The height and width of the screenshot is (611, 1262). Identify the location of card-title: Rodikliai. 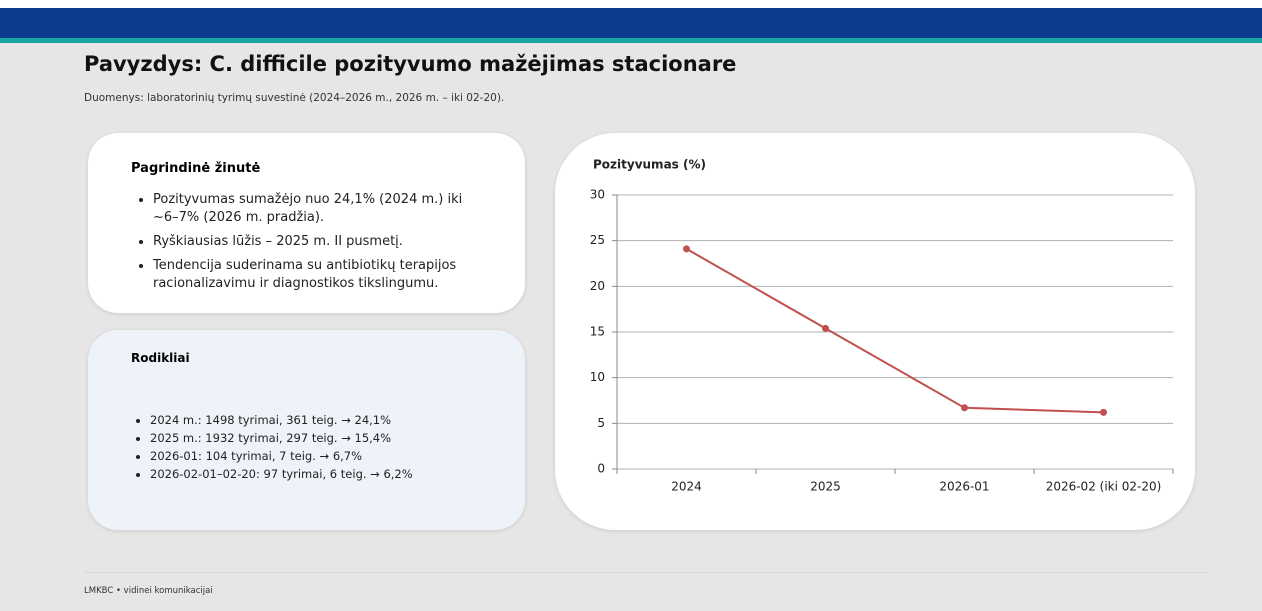
(160, 358).